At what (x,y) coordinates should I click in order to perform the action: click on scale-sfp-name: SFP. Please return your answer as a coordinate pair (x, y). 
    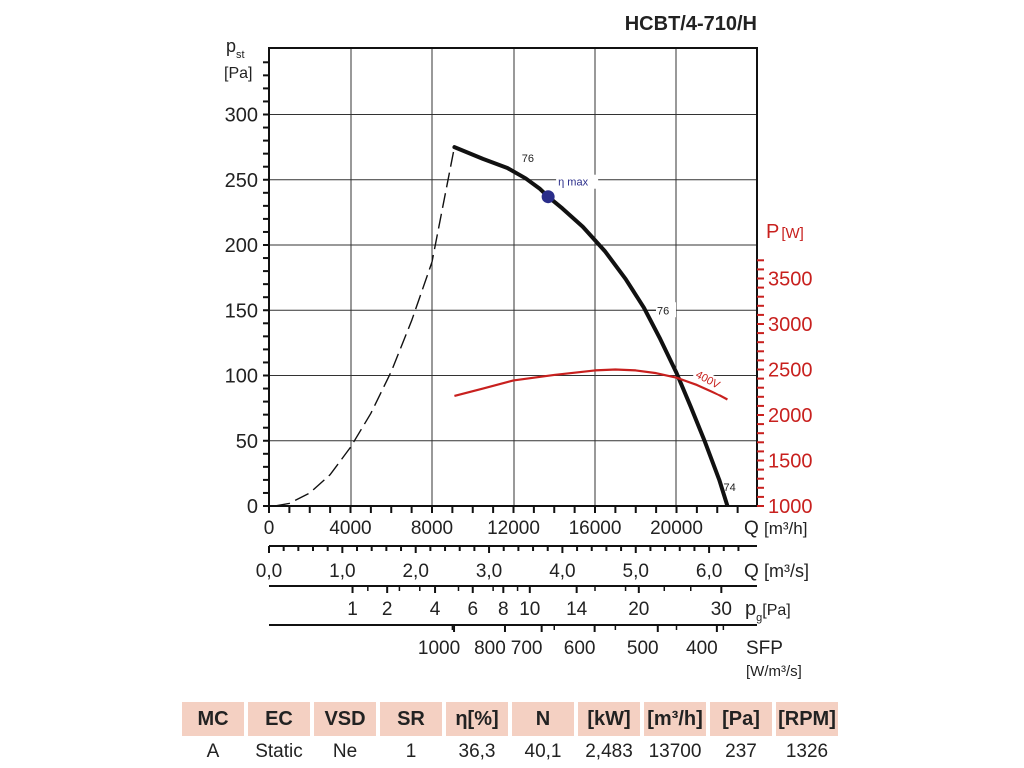
    Looking at the image, I should click on (764, 648).